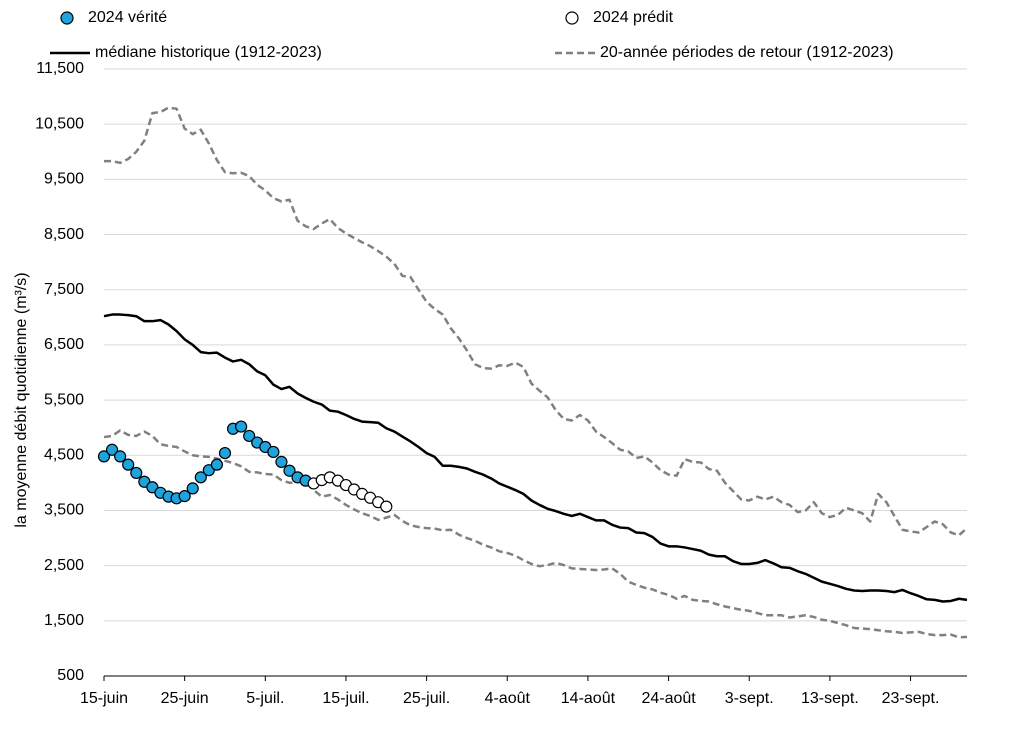  Describe the element at coordinates (64, 510) in the screenshot. I see `y-tick-label: 3,500` at that location.